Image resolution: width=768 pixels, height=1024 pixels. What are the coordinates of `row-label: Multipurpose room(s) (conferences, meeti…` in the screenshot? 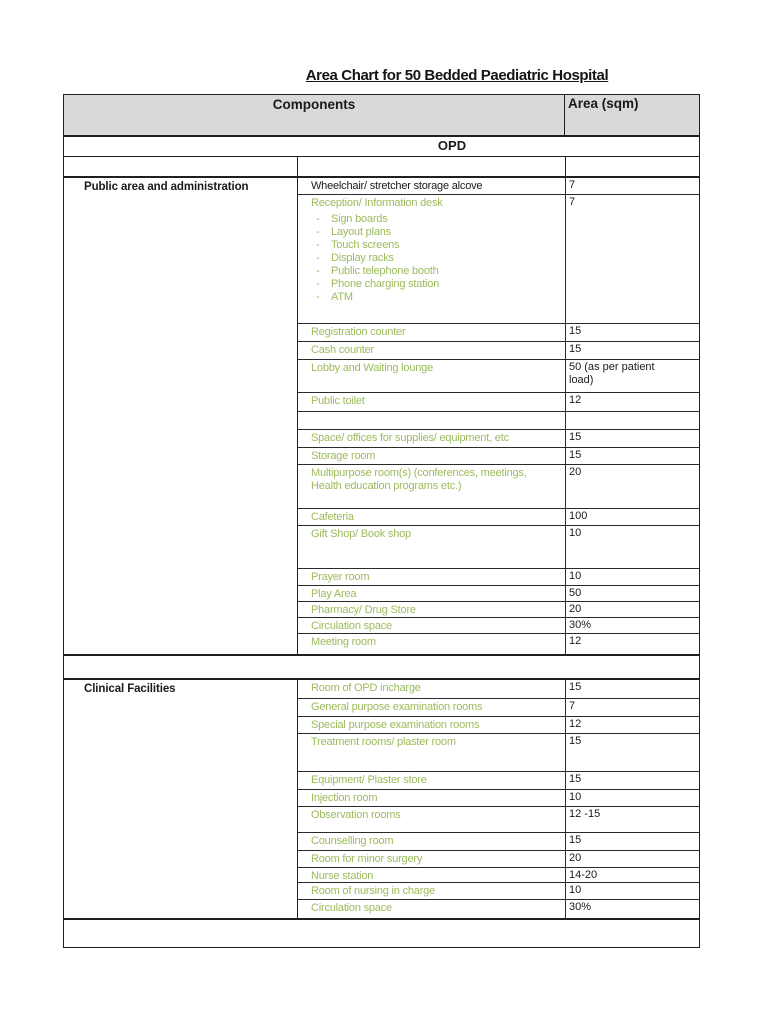 It's located at (419, 479).